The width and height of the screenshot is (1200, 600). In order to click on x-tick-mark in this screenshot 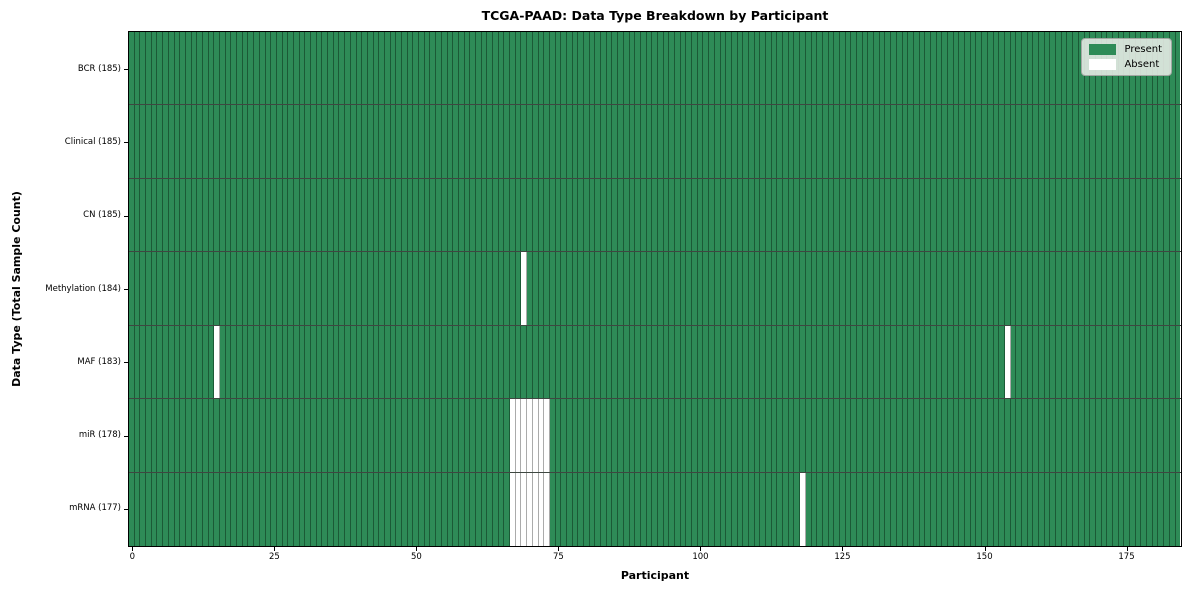, I will do `click(843, 549)`.